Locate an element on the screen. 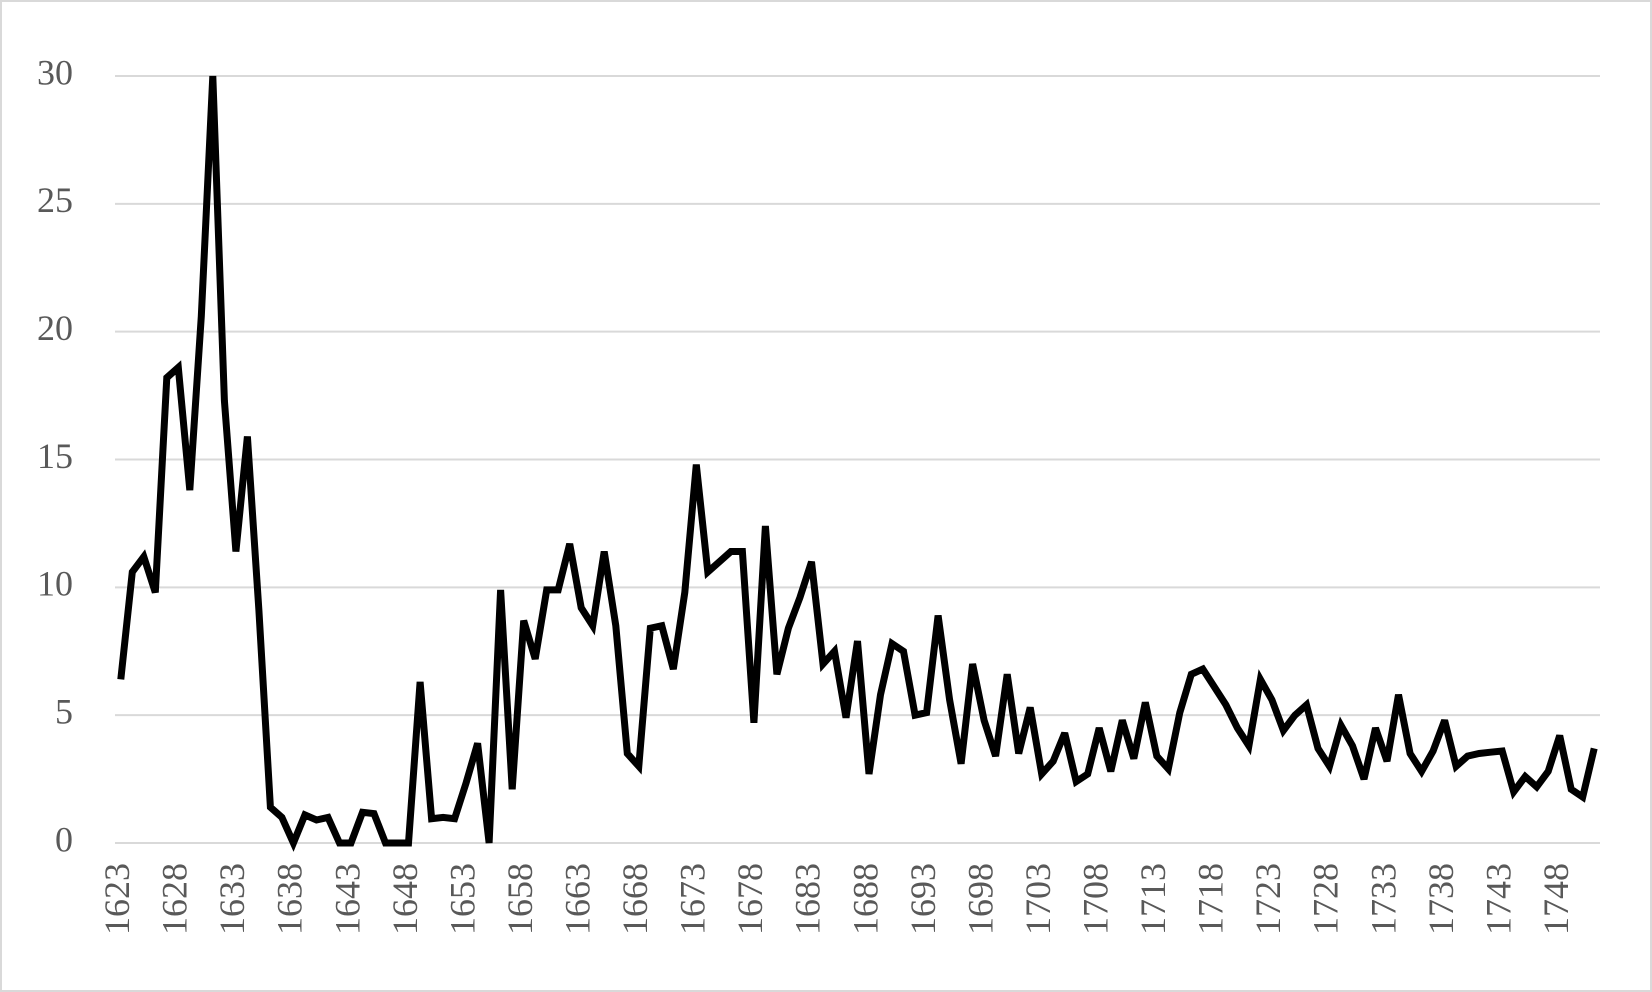 The height and width of the screenshot is (992, 1652). x-tick-label: 1703 is located at coordinates (1038, 899).